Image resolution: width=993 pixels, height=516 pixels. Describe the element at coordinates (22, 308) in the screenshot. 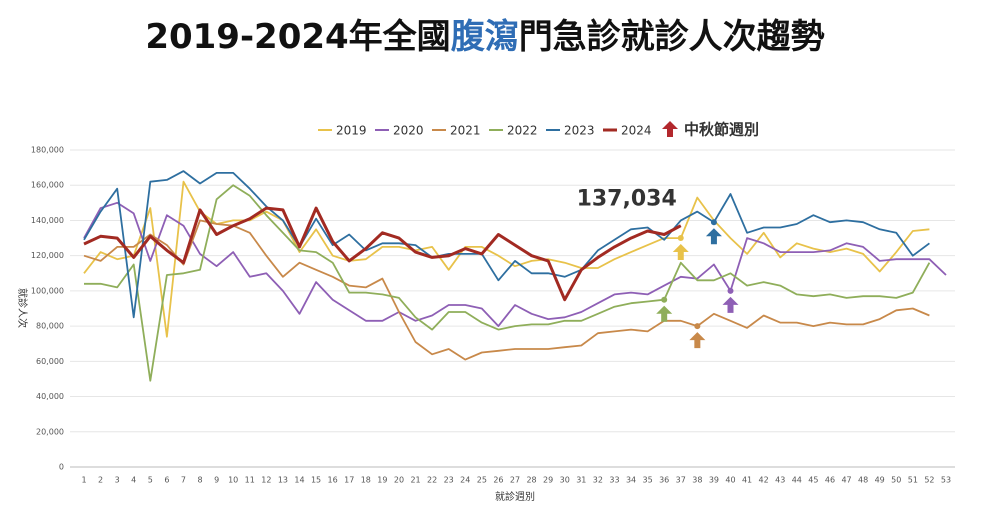

I see `y-axis-label: 就診人次` at that location.